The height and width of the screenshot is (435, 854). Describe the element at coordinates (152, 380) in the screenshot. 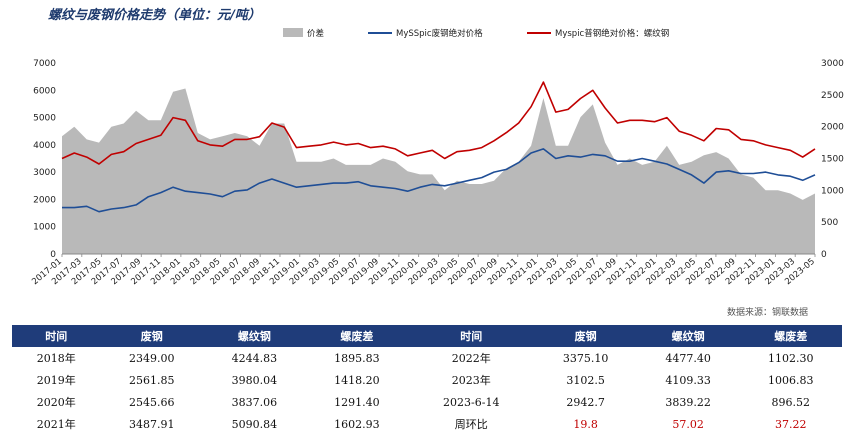

I see `table-cell: 2561.85` at that location.